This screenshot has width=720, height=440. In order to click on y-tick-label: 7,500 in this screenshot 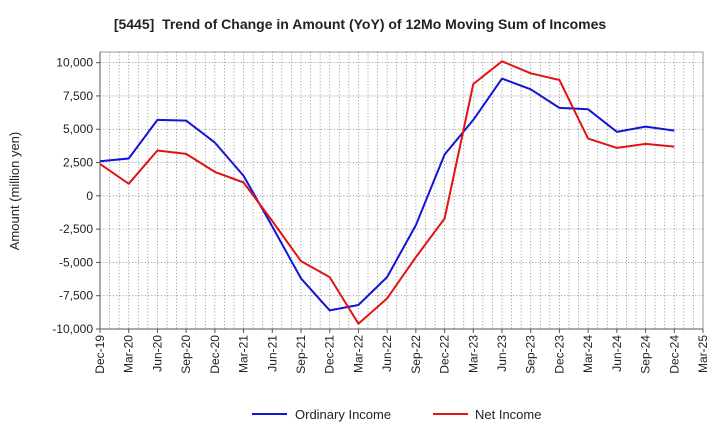, I will do `click(78, 96)`.